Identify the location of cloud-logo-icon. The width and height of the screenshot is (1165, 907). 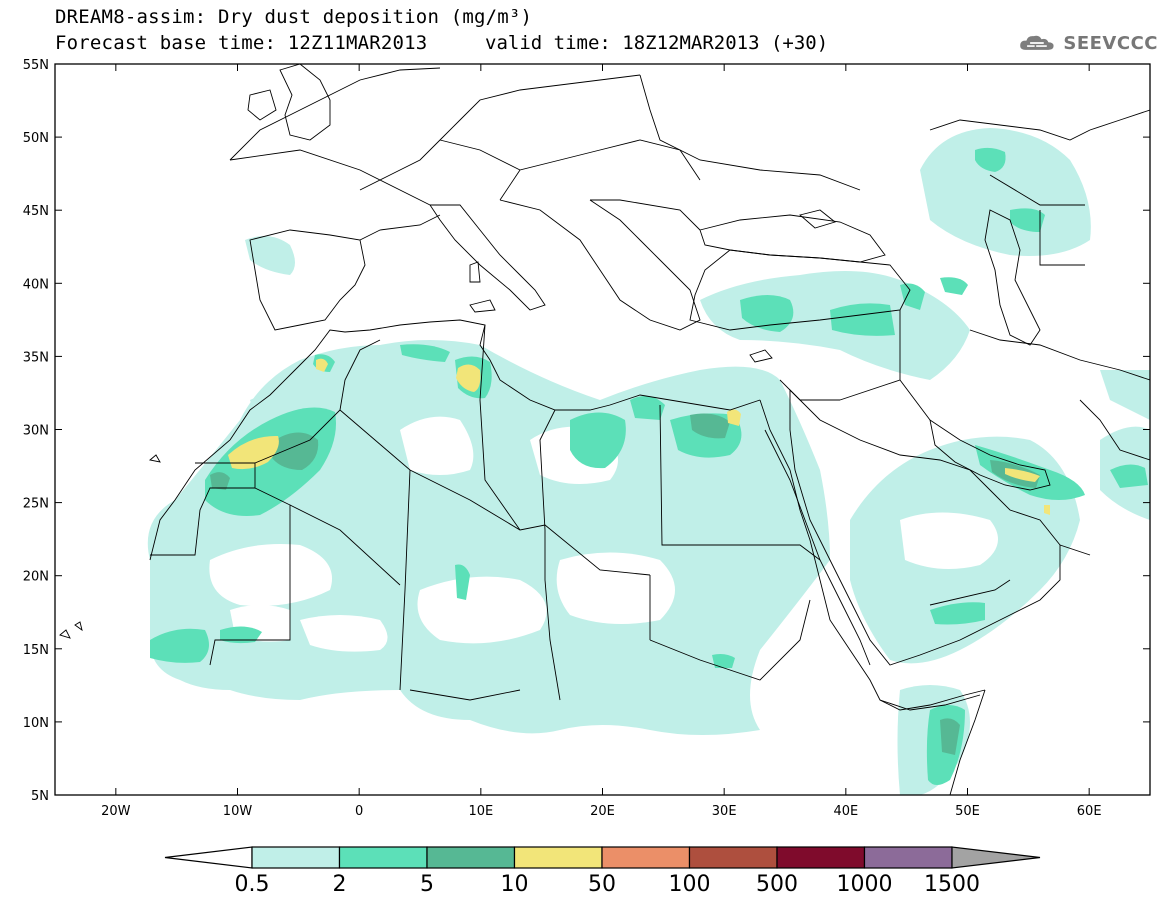
(1037, 42).